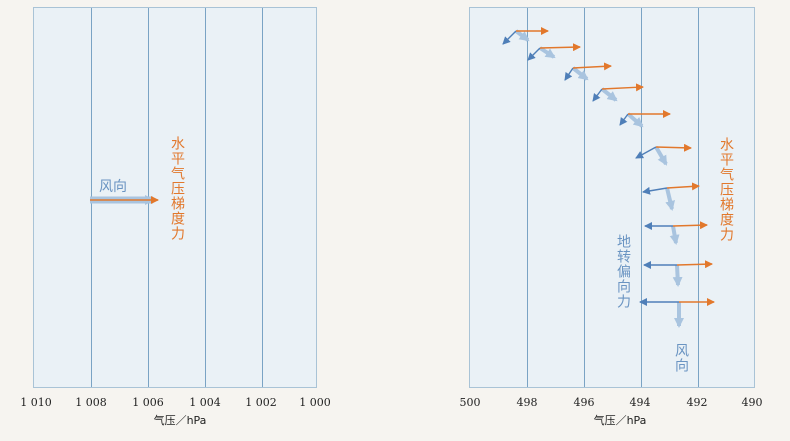  What do you see at coordinates (148, 402) in the screenshot?
I see `tick-label: 1 006` at bounding box center [148, 402].